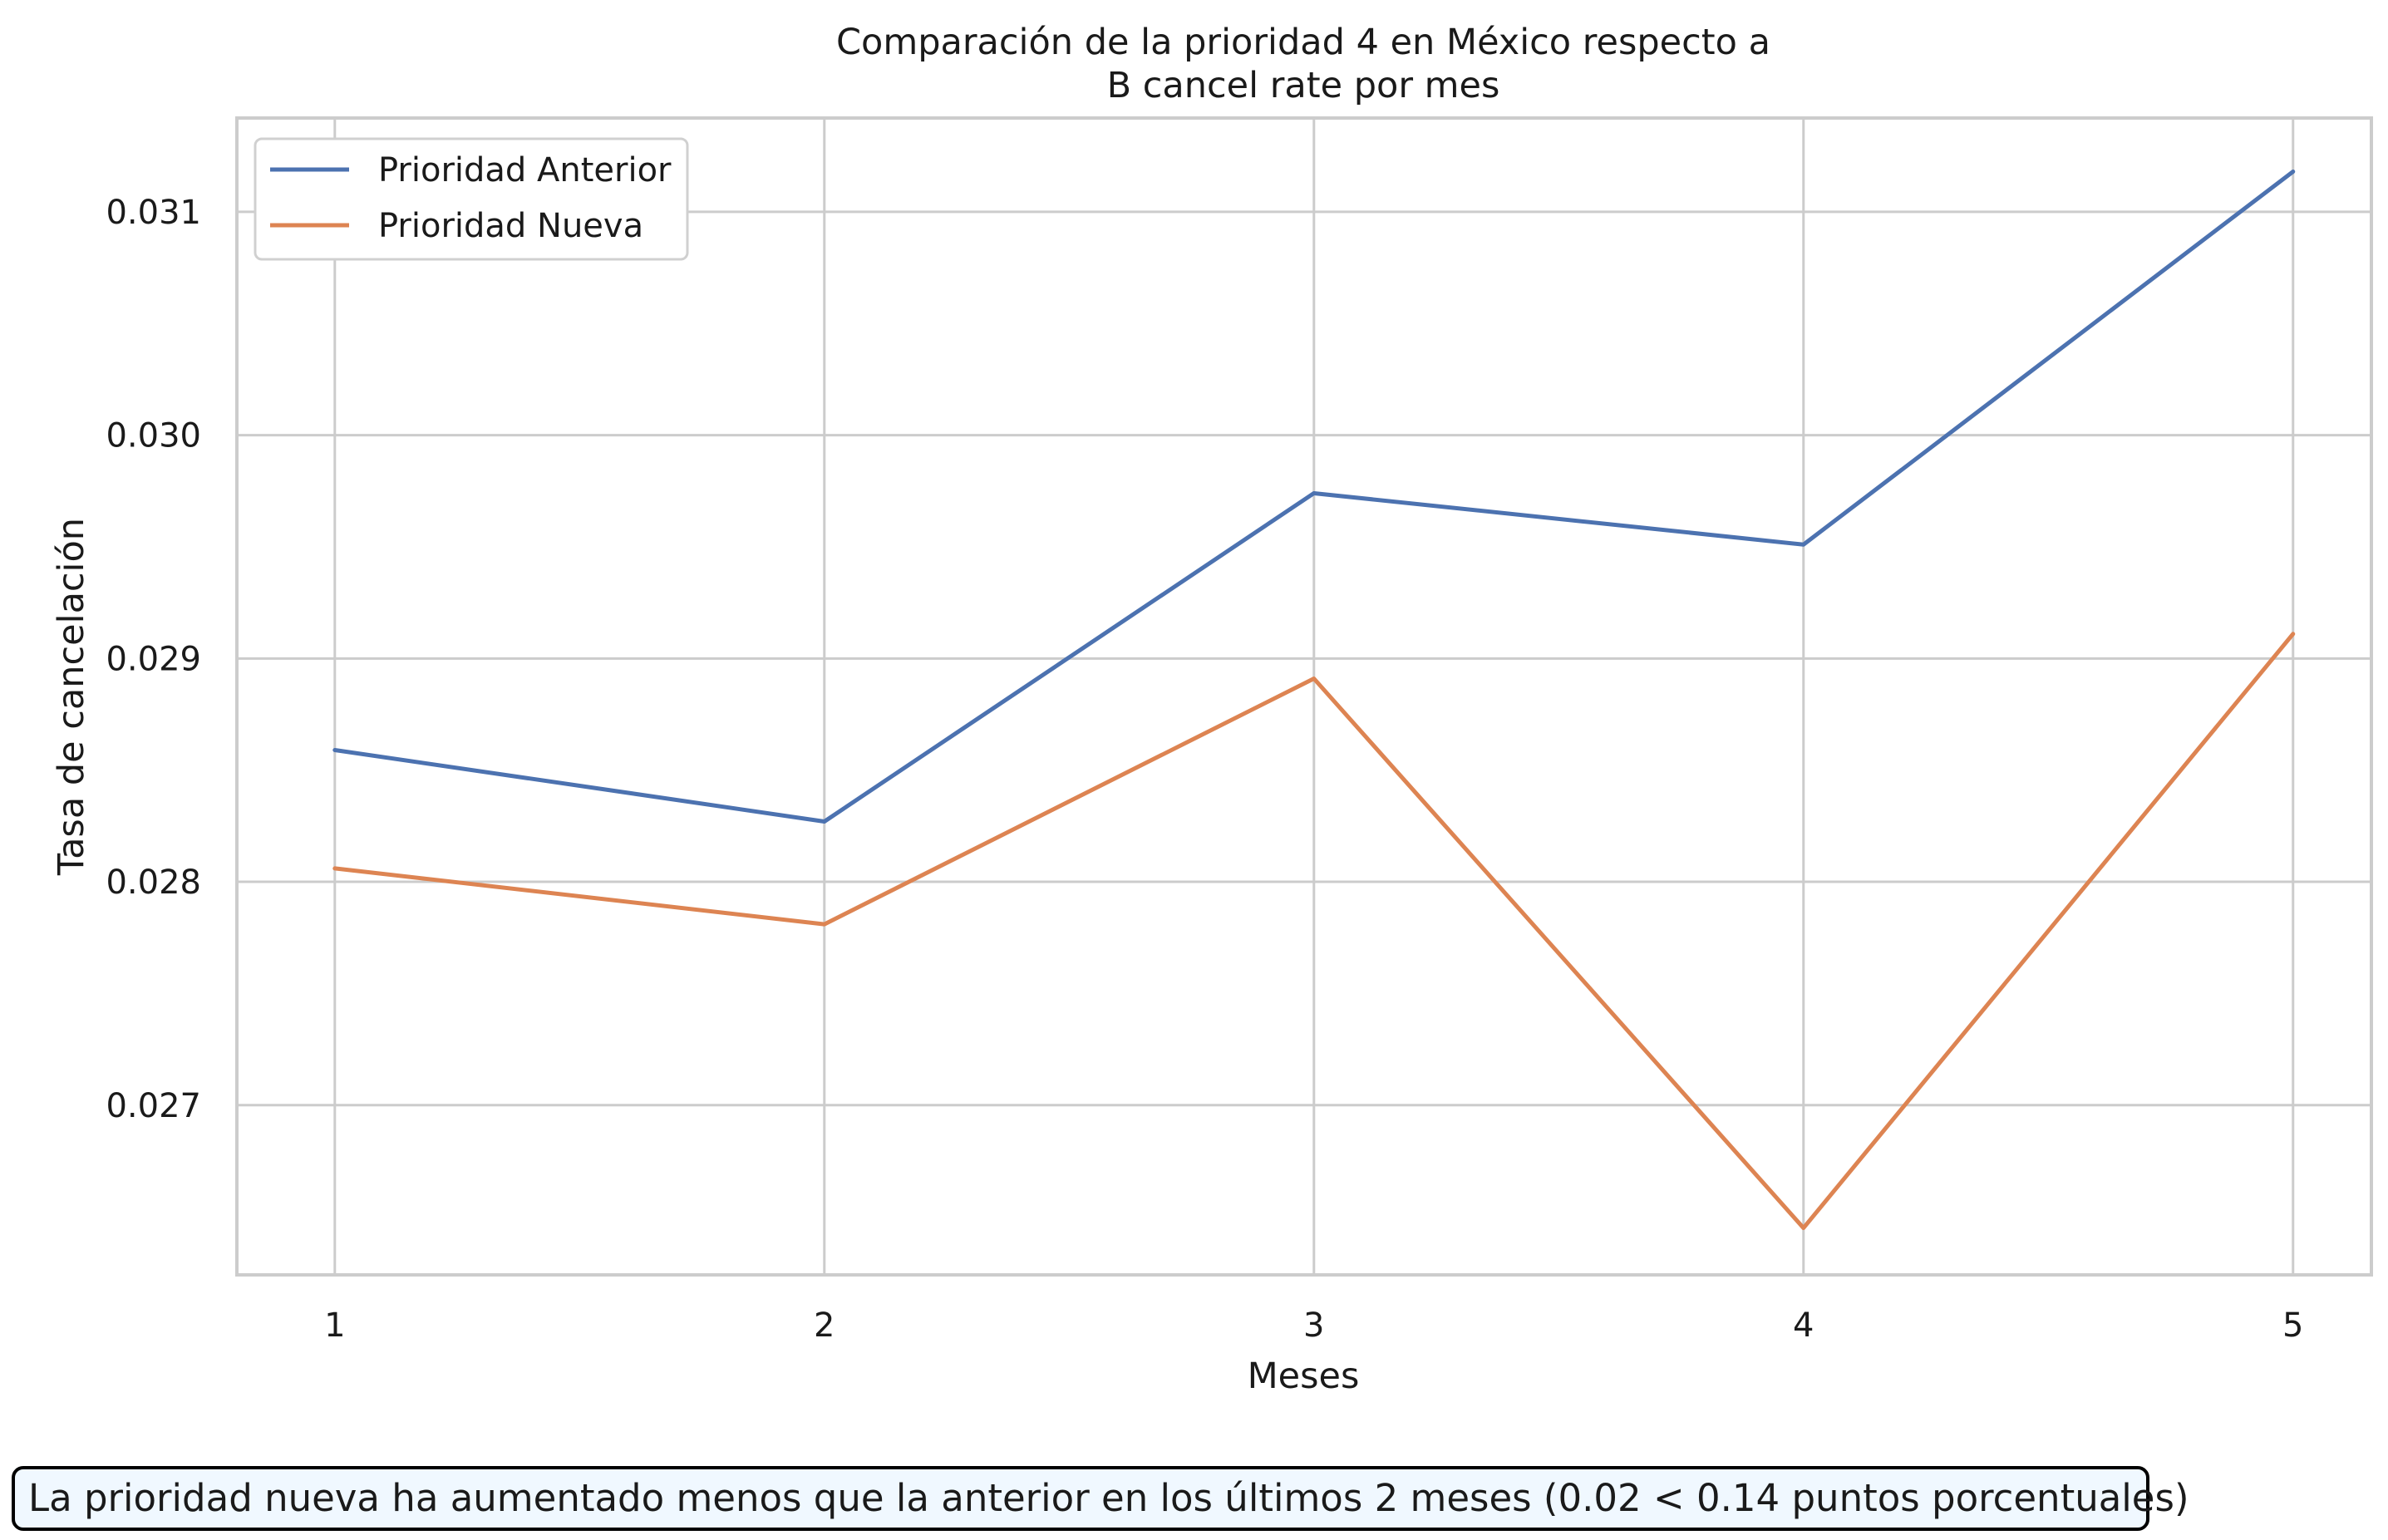 Image resolution: width=2388 pixels, height=1540 pixels. I want to click on legend-label-prioridad-nueva: Prioridad Nueva, so click(511, 226).